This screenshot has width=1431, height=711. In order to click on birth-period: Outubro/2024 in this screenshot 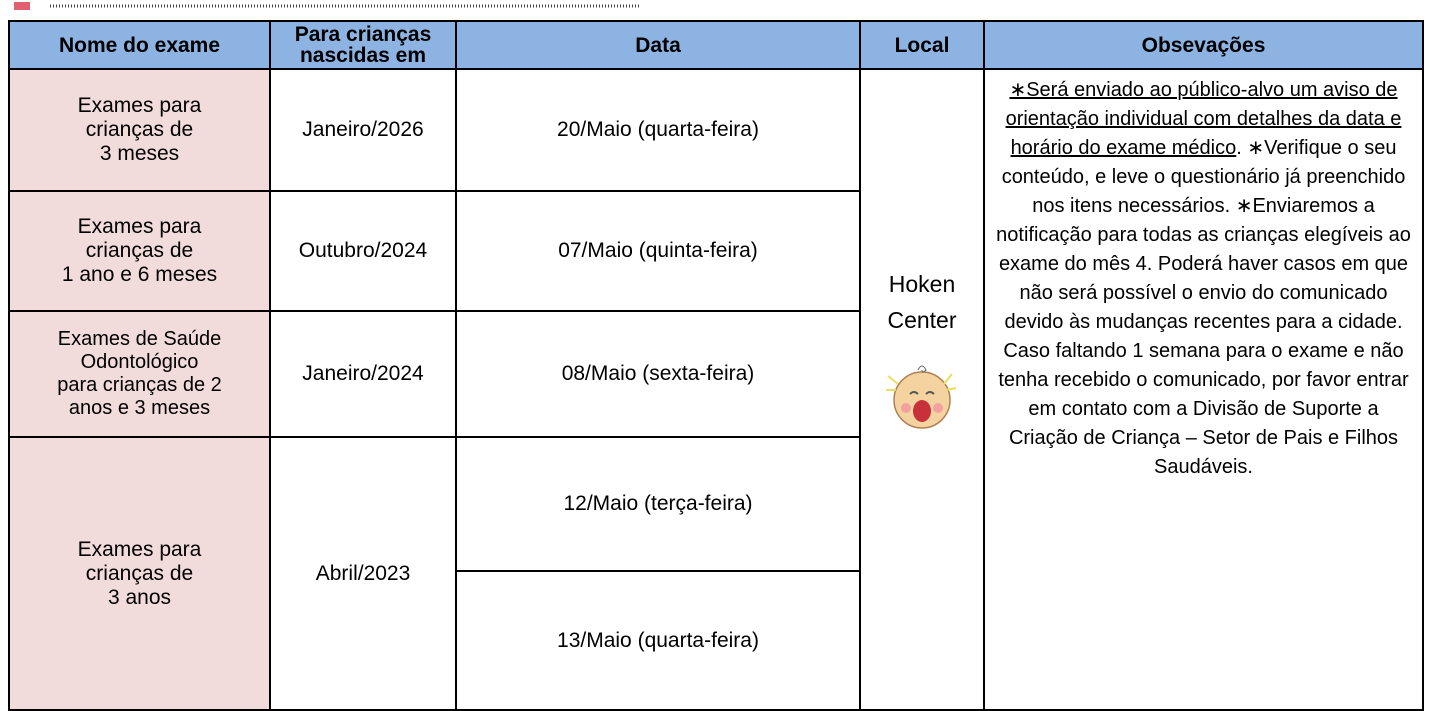, I will do `click(363, 251)`.